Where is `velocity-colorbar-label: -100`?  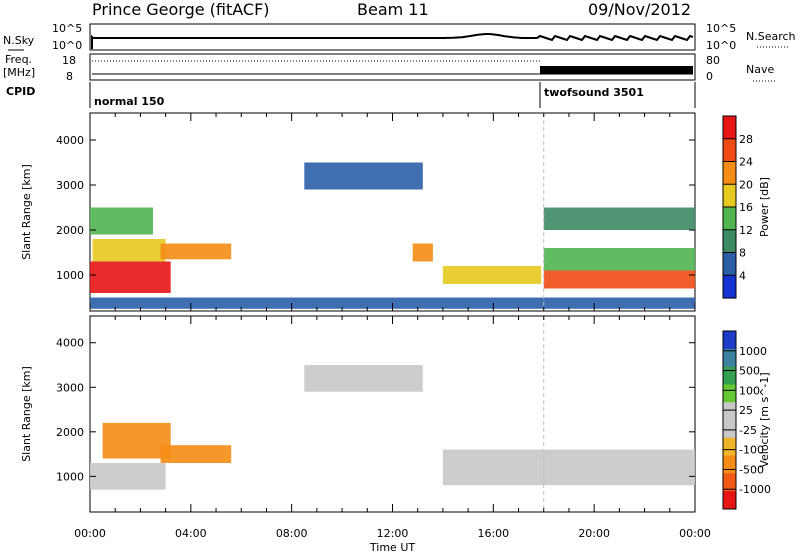
velocity-colorbar-label: -100 is located at coordinates (751, 450).